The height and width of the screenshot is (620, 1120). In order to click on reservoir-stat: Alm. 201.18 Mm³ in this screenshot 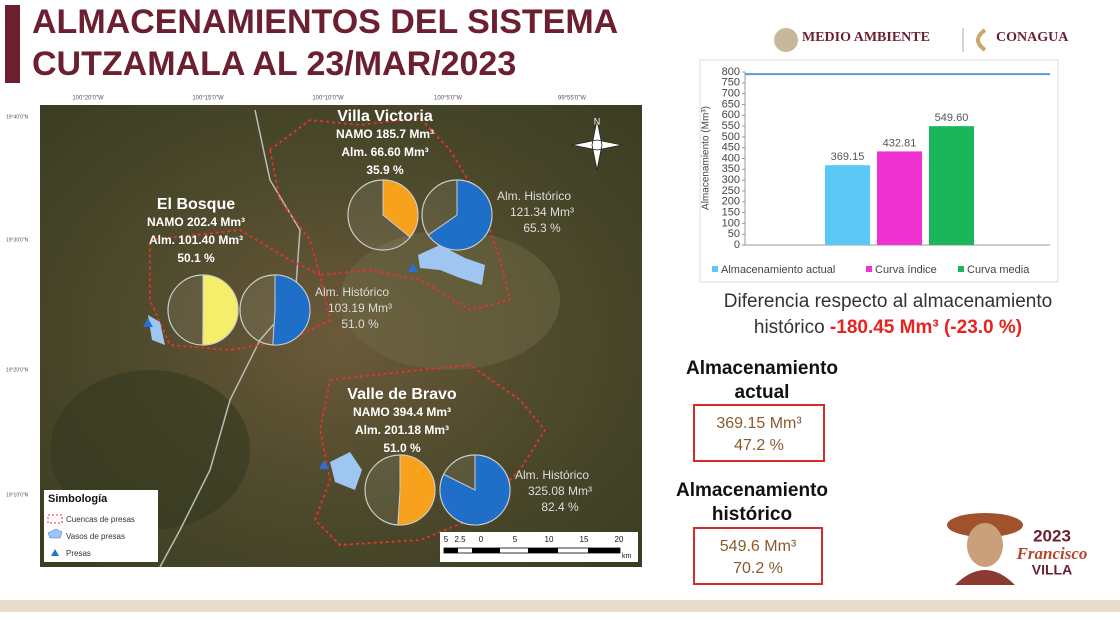, I will do `click(402, 430)`.